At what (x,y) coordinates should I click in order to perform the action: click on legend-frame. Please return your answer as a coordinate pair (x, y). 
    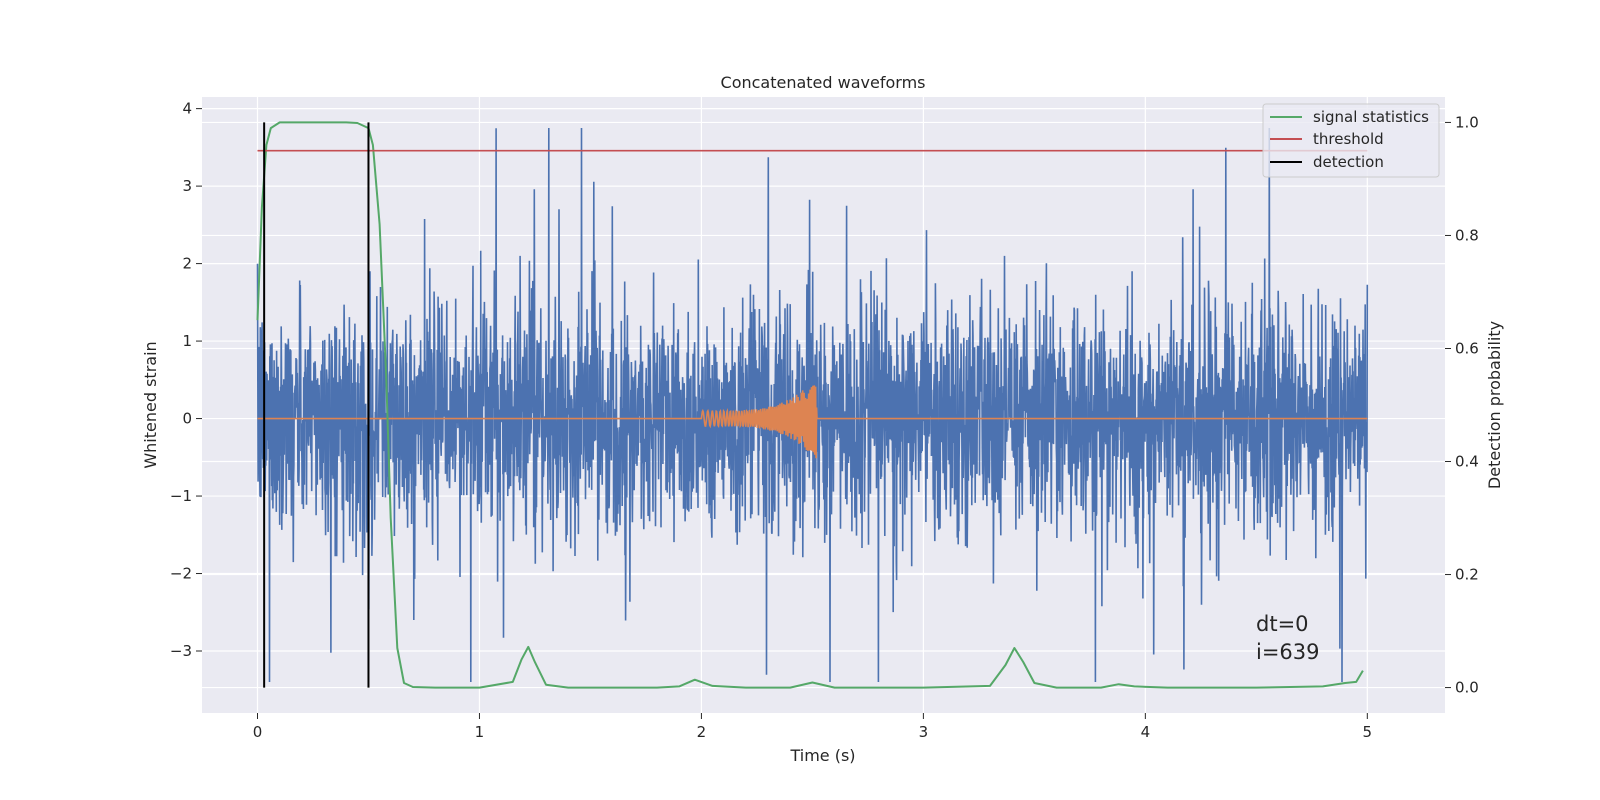
    Looking at the image, I should click on (1351, 140).